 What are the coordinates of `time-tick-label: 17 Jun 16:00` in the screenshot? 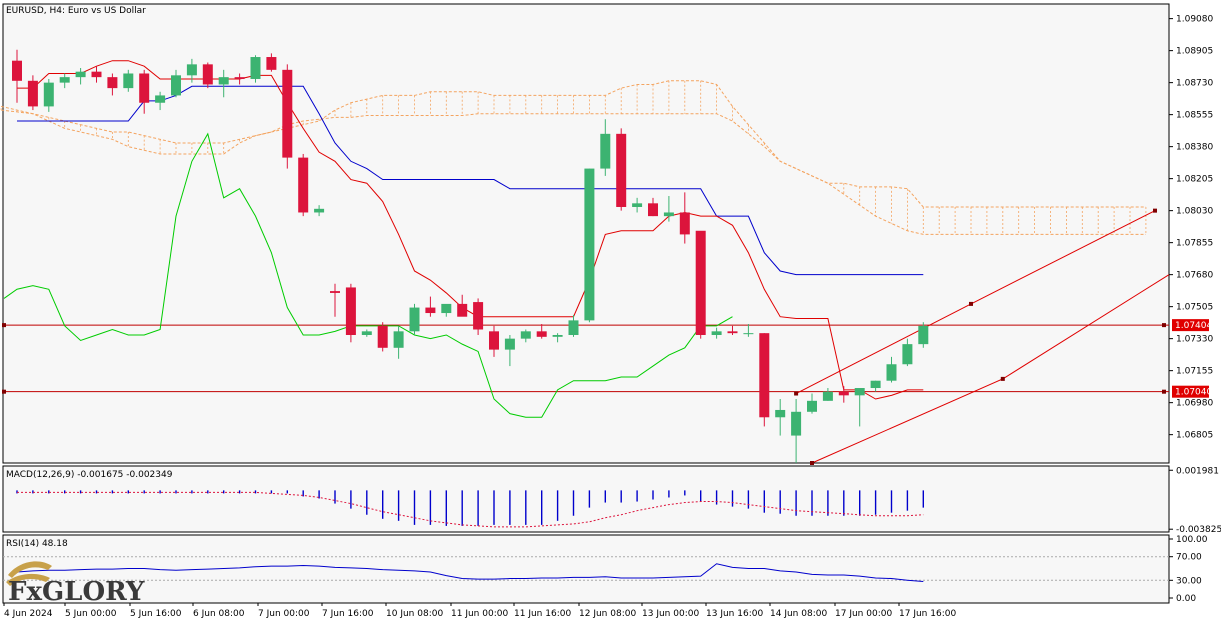 It's located at (927, 614).